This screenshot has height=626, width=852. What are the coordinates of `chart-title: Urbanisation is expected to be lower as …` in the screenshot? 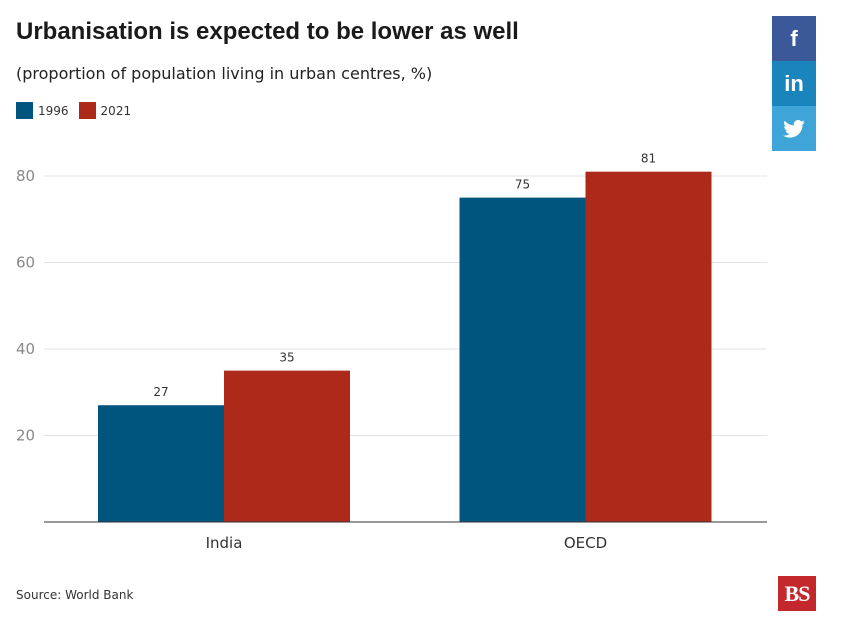 It's located at (267, 31).